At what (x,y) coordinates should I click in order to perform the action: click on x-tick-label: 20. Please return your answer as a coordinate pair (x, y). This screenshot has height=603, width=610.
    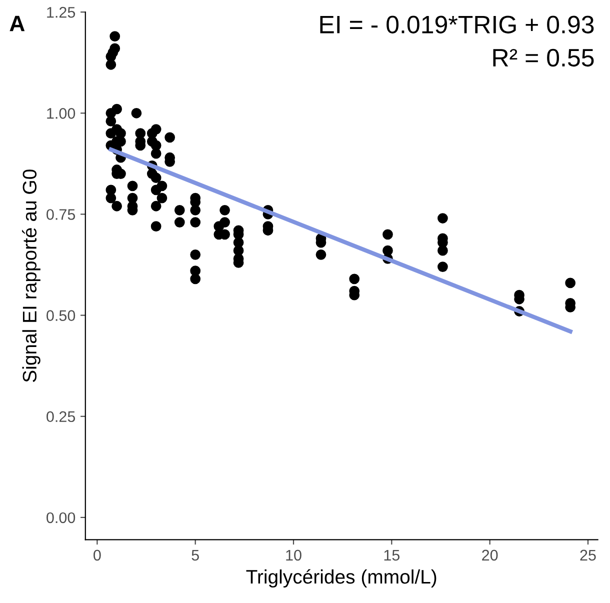
    Looking at the image, I should click on (490, 555).